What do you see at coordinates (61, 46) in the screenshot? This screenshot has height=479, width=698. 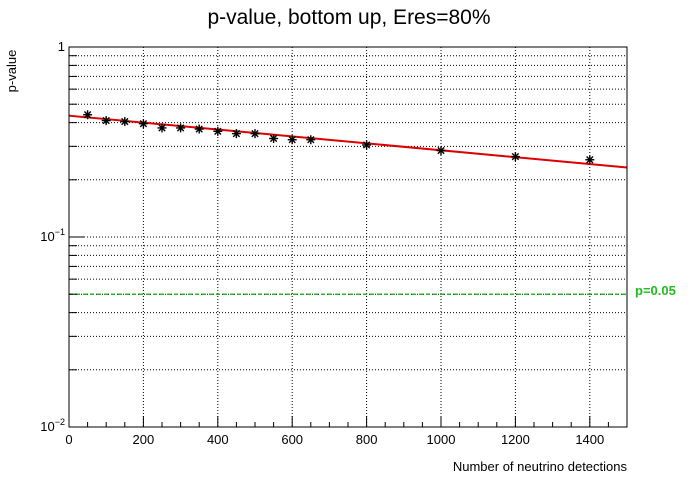 I see `y-tick-label: 1` at bounding box center [61, 46].